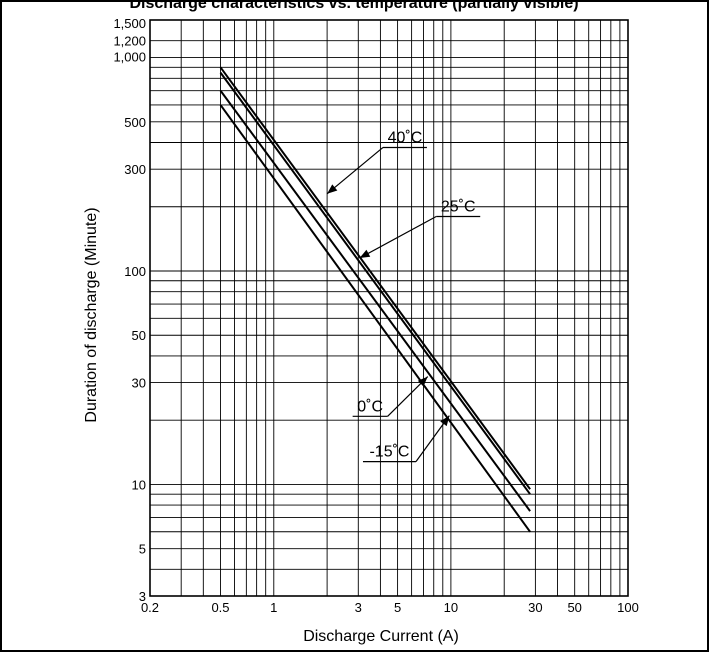 This screenshot has width=709, height=652. Describe the element at coordinates (135, 122) in the screenshot. I see `y-tick-label: 500` at that location.